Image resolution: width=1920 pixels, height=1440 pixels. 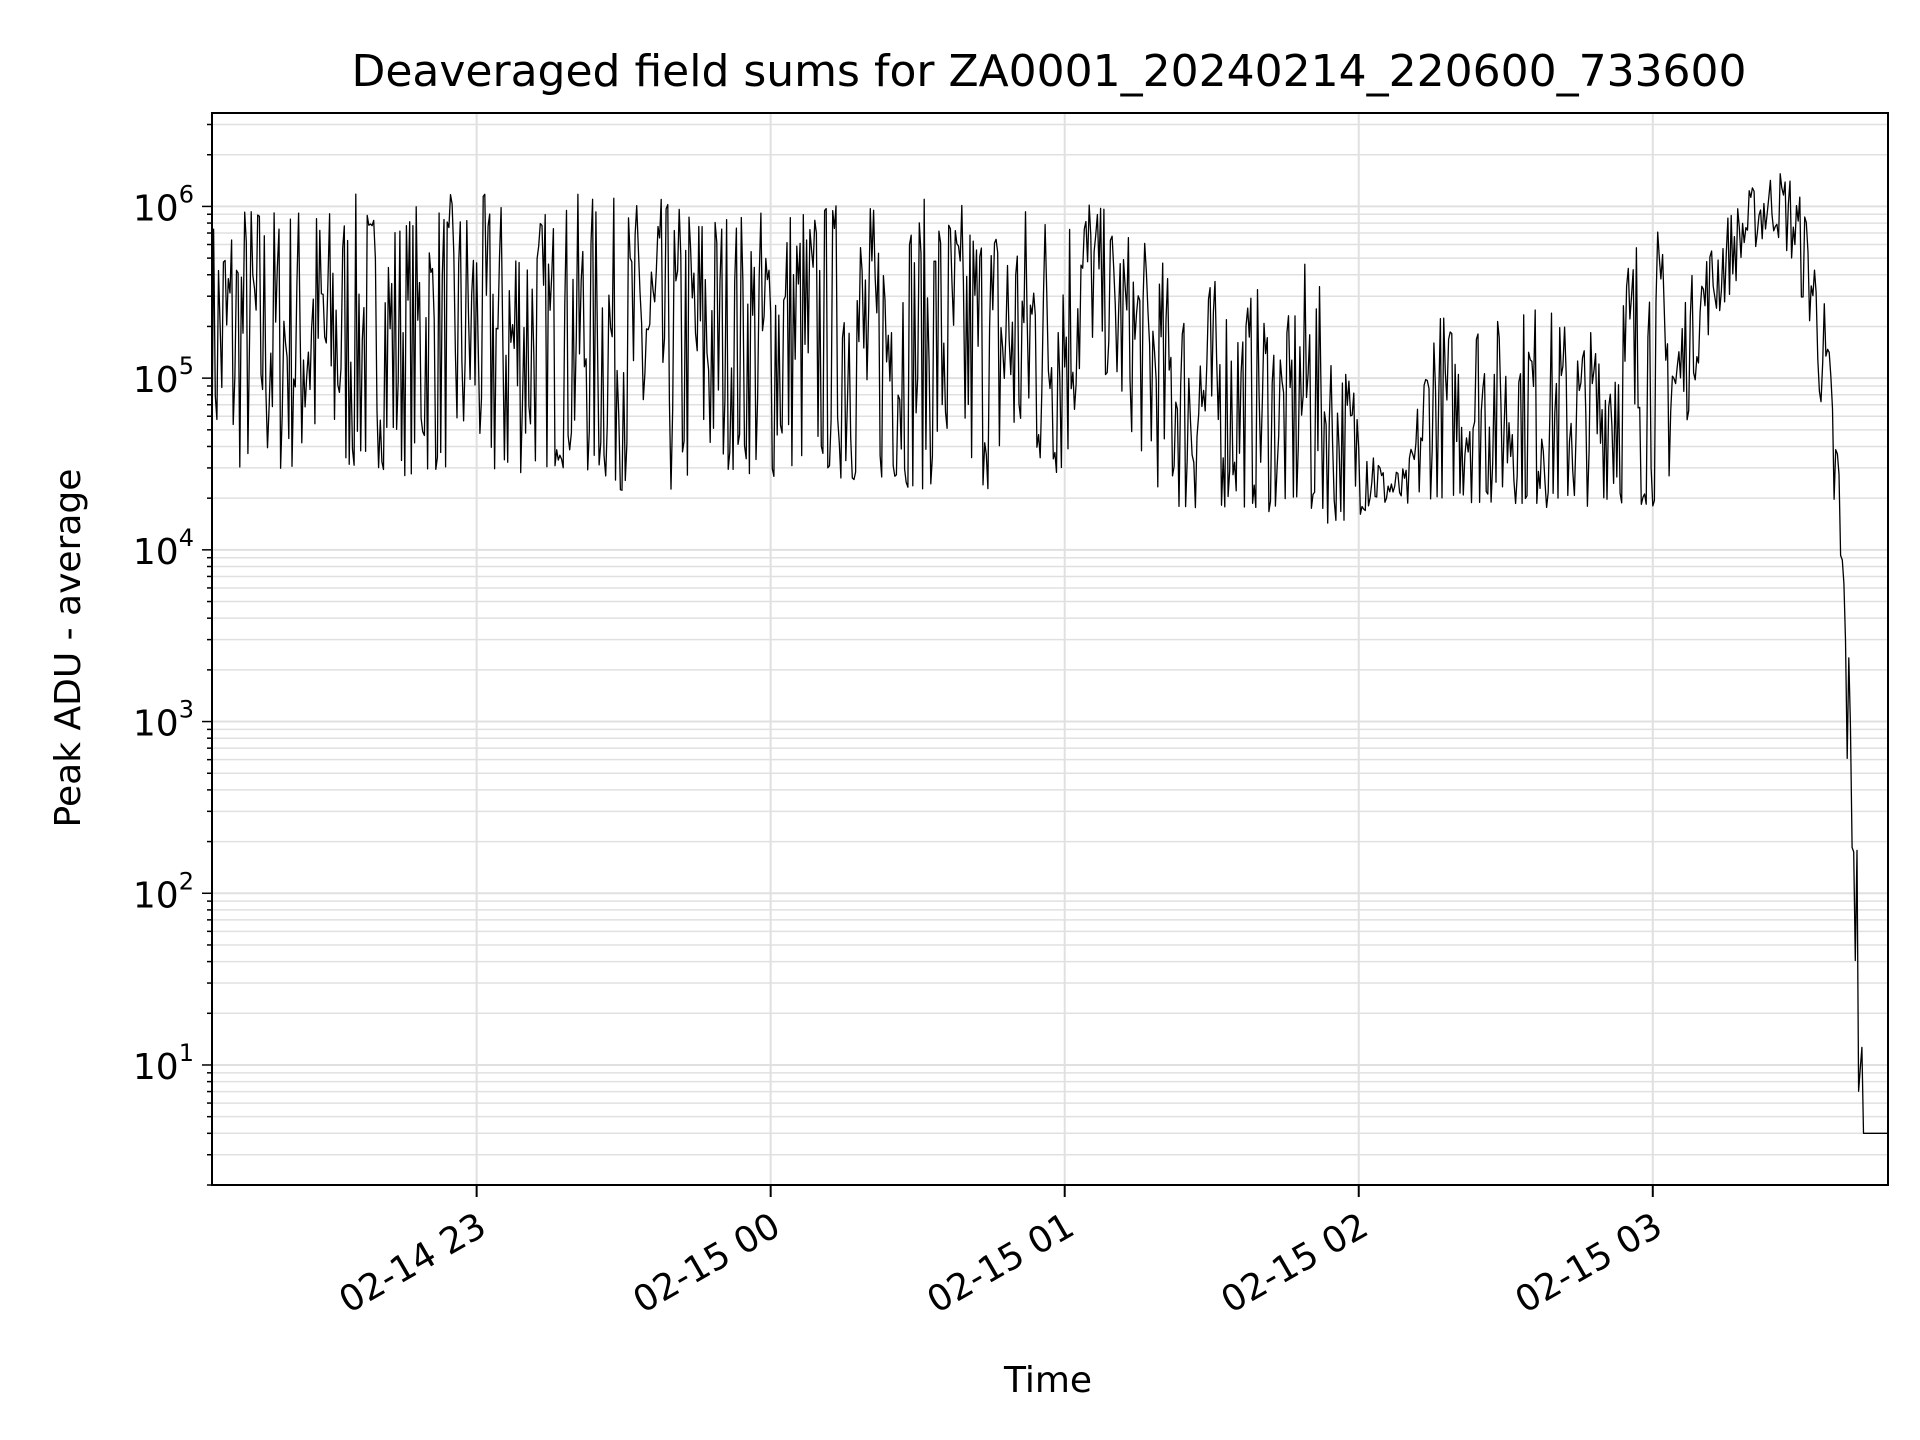 I want to click on y-tick-label: 10⁶, so click(x=163, y=204).